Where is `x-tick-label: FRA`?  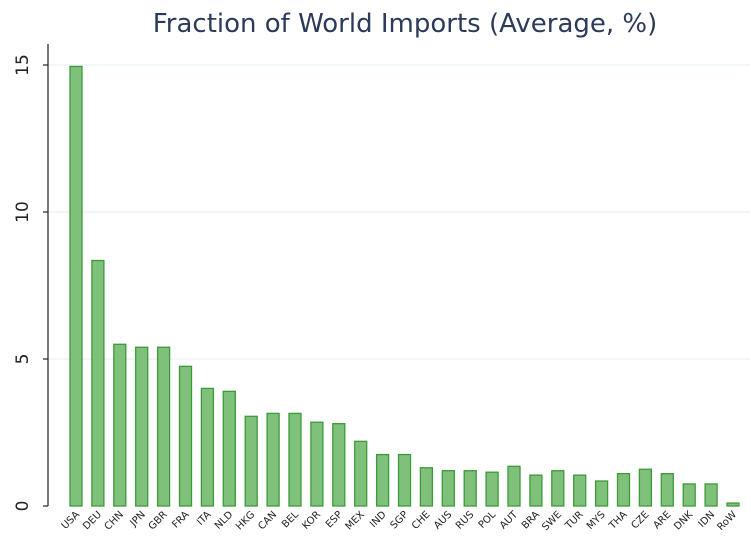 x-tick-label: FRA is located at coordinates (180, 519).